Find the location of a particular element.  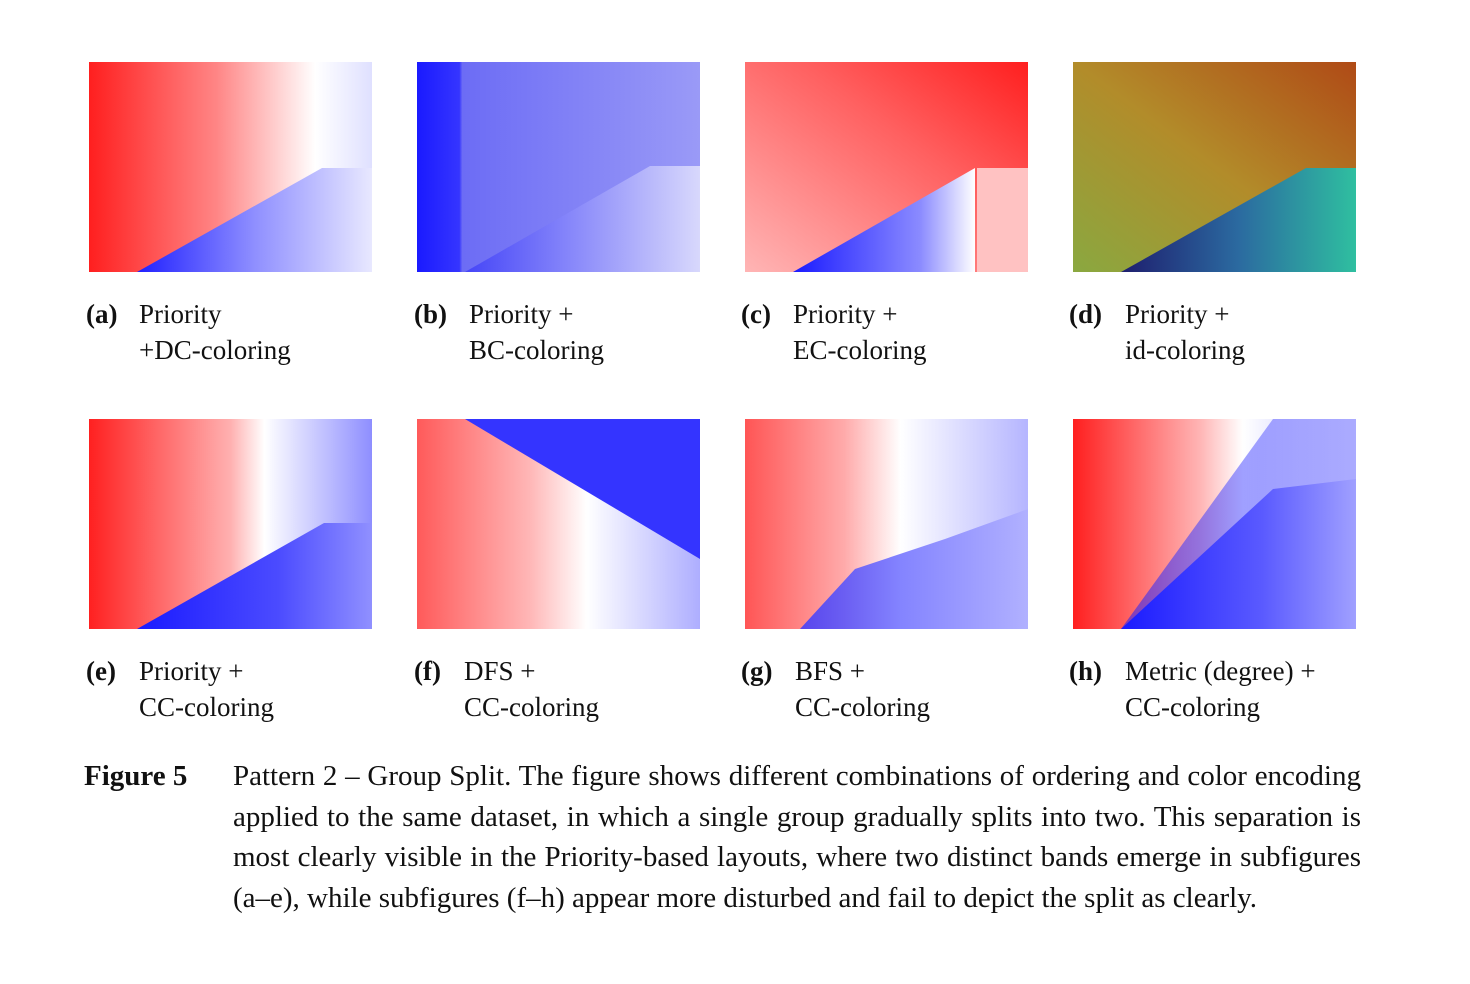

subfigure-b-label: (b) is located at coordinates (430, 314).